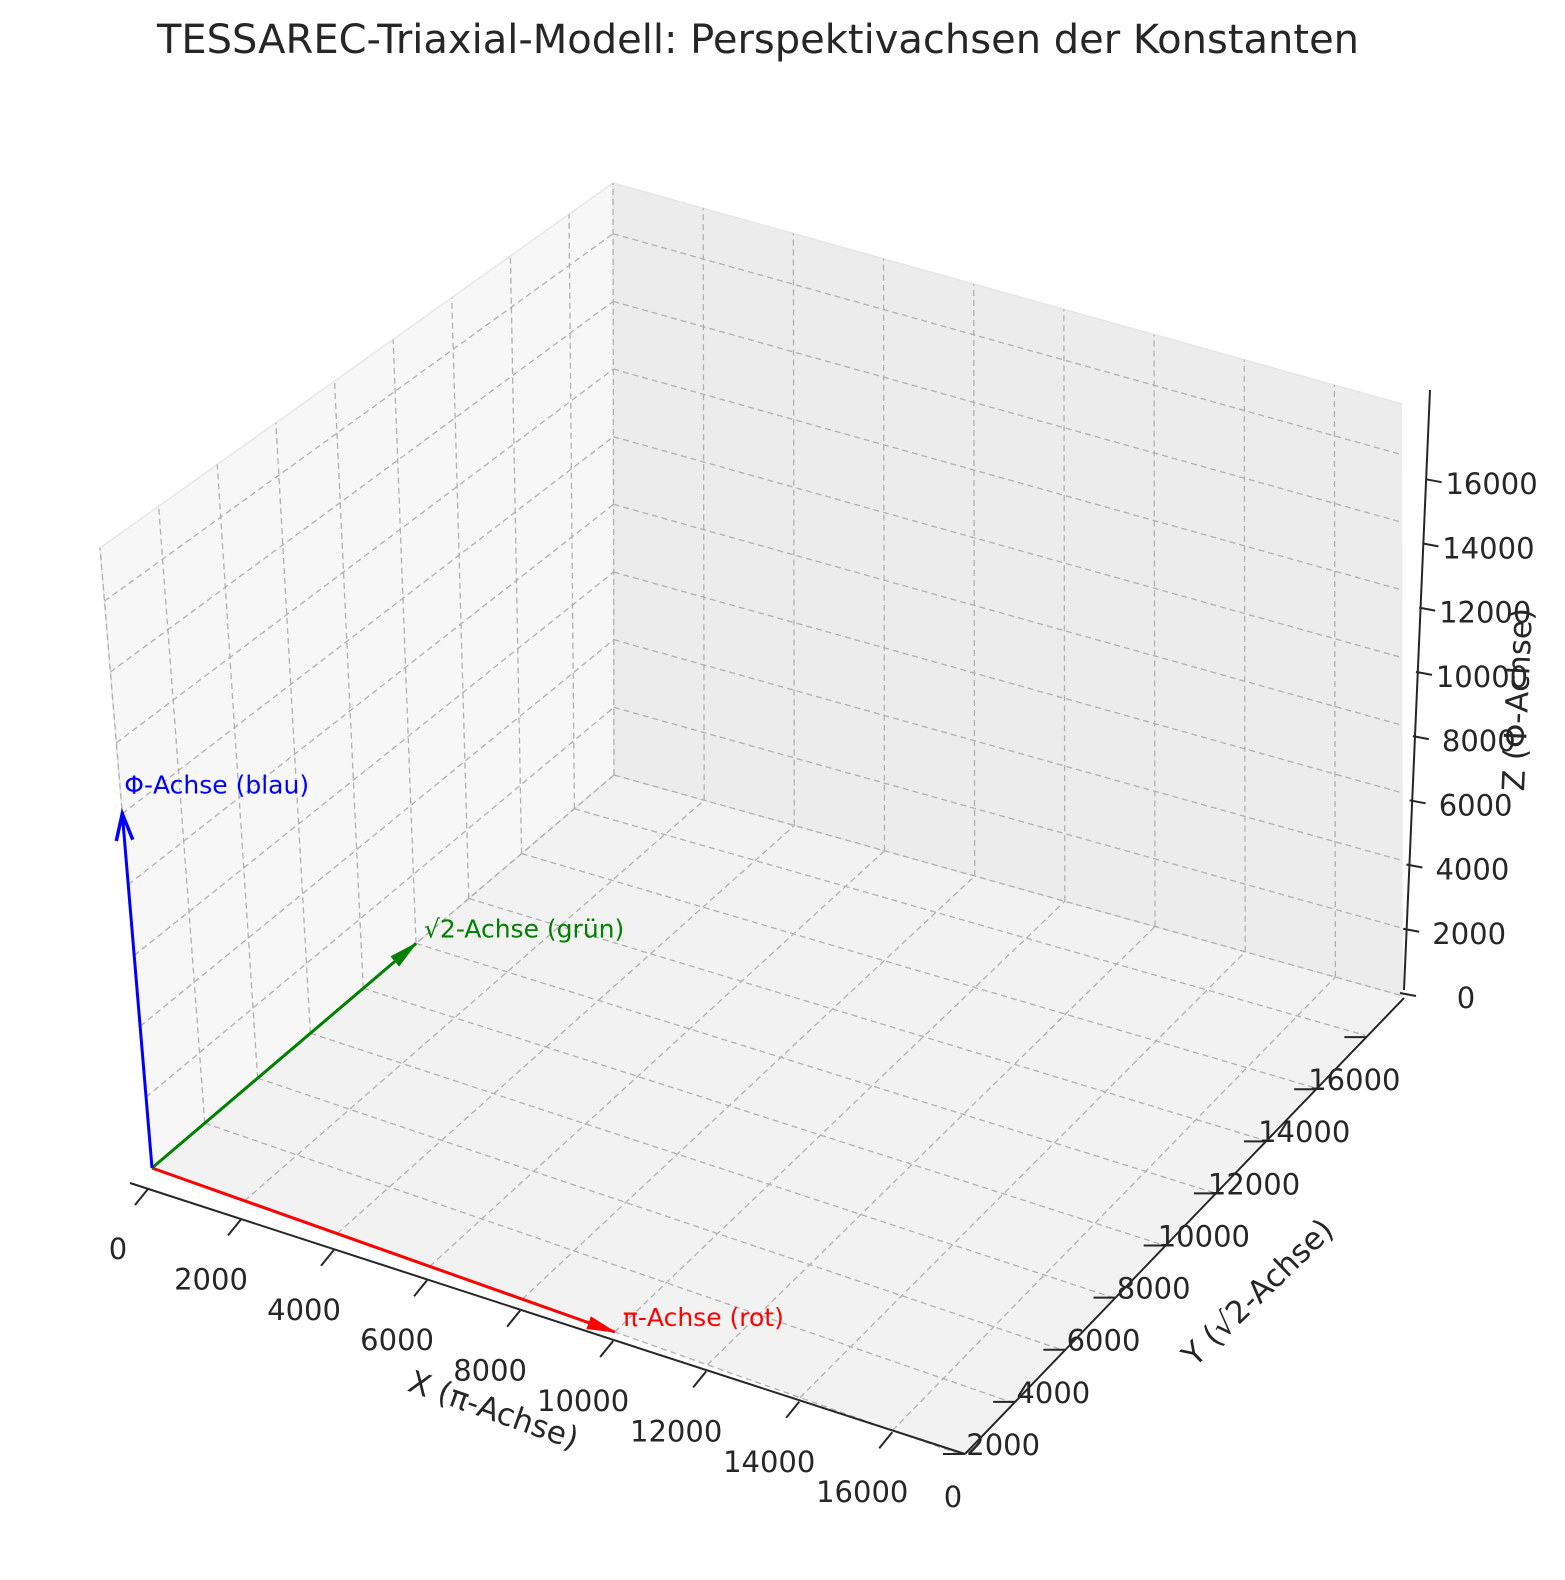 Image resolution: width=1565 pixels, height=1580 pixels. I want to click on z-tick-label: 12000, so click(1485, 613).